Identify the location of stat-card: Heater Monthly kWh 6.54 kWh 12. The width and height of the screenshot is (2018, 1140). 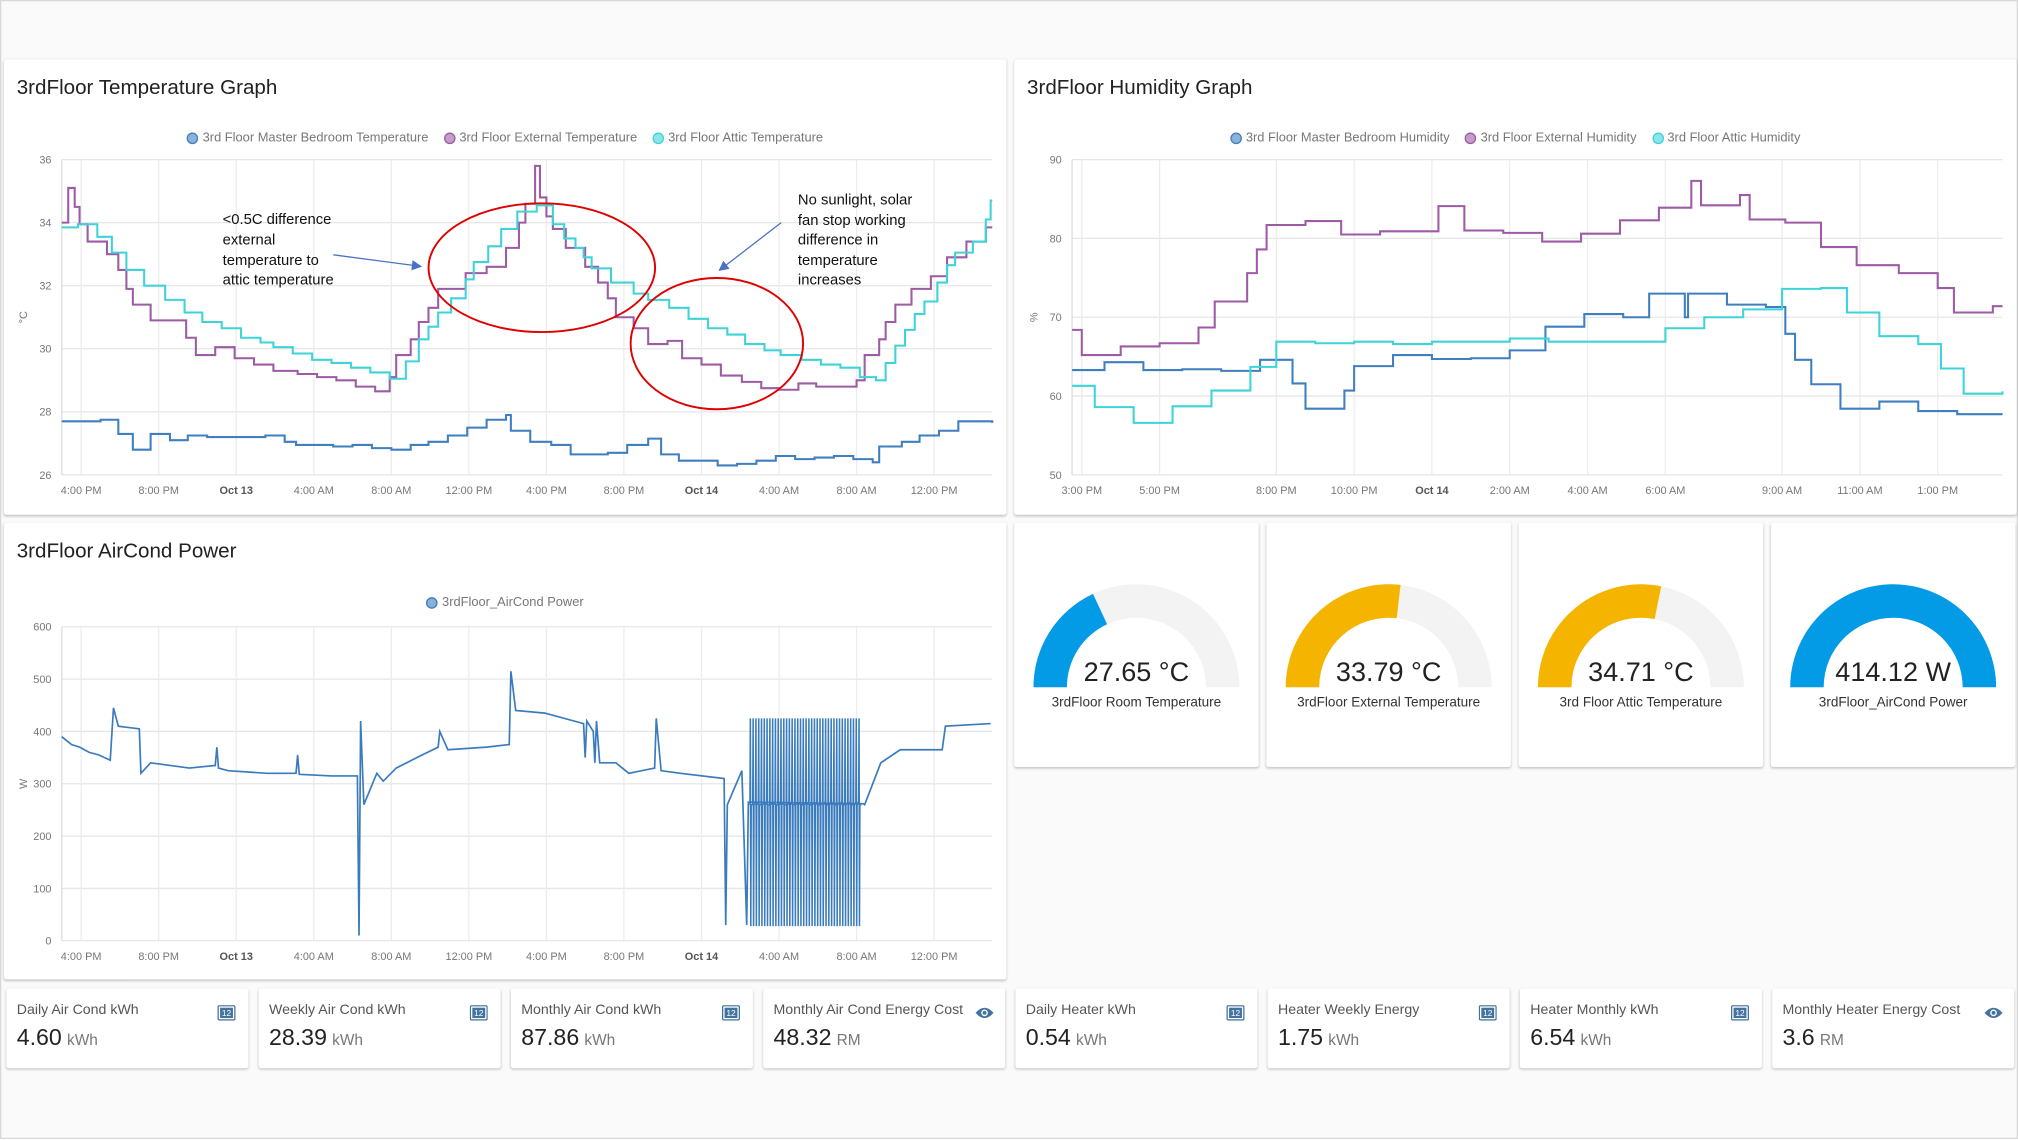
(1640, 1028).